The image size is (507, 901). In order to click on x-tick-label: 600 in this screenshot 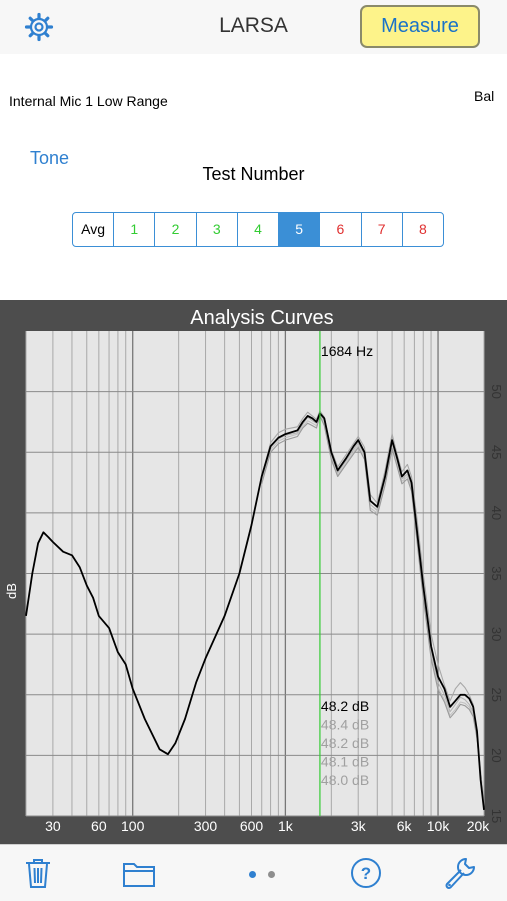, I will do `click(252, 826)`.